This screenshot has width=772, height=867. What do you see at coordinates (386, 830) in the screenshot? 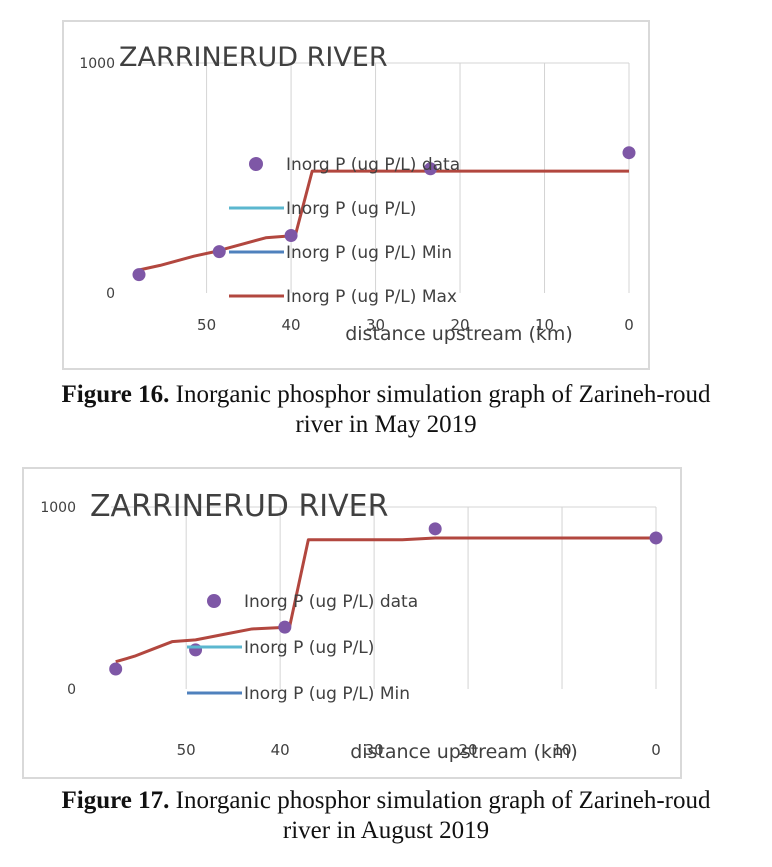
I see `figure-17-caption-line2: river in August 2019` at bounding box center [386, 830].